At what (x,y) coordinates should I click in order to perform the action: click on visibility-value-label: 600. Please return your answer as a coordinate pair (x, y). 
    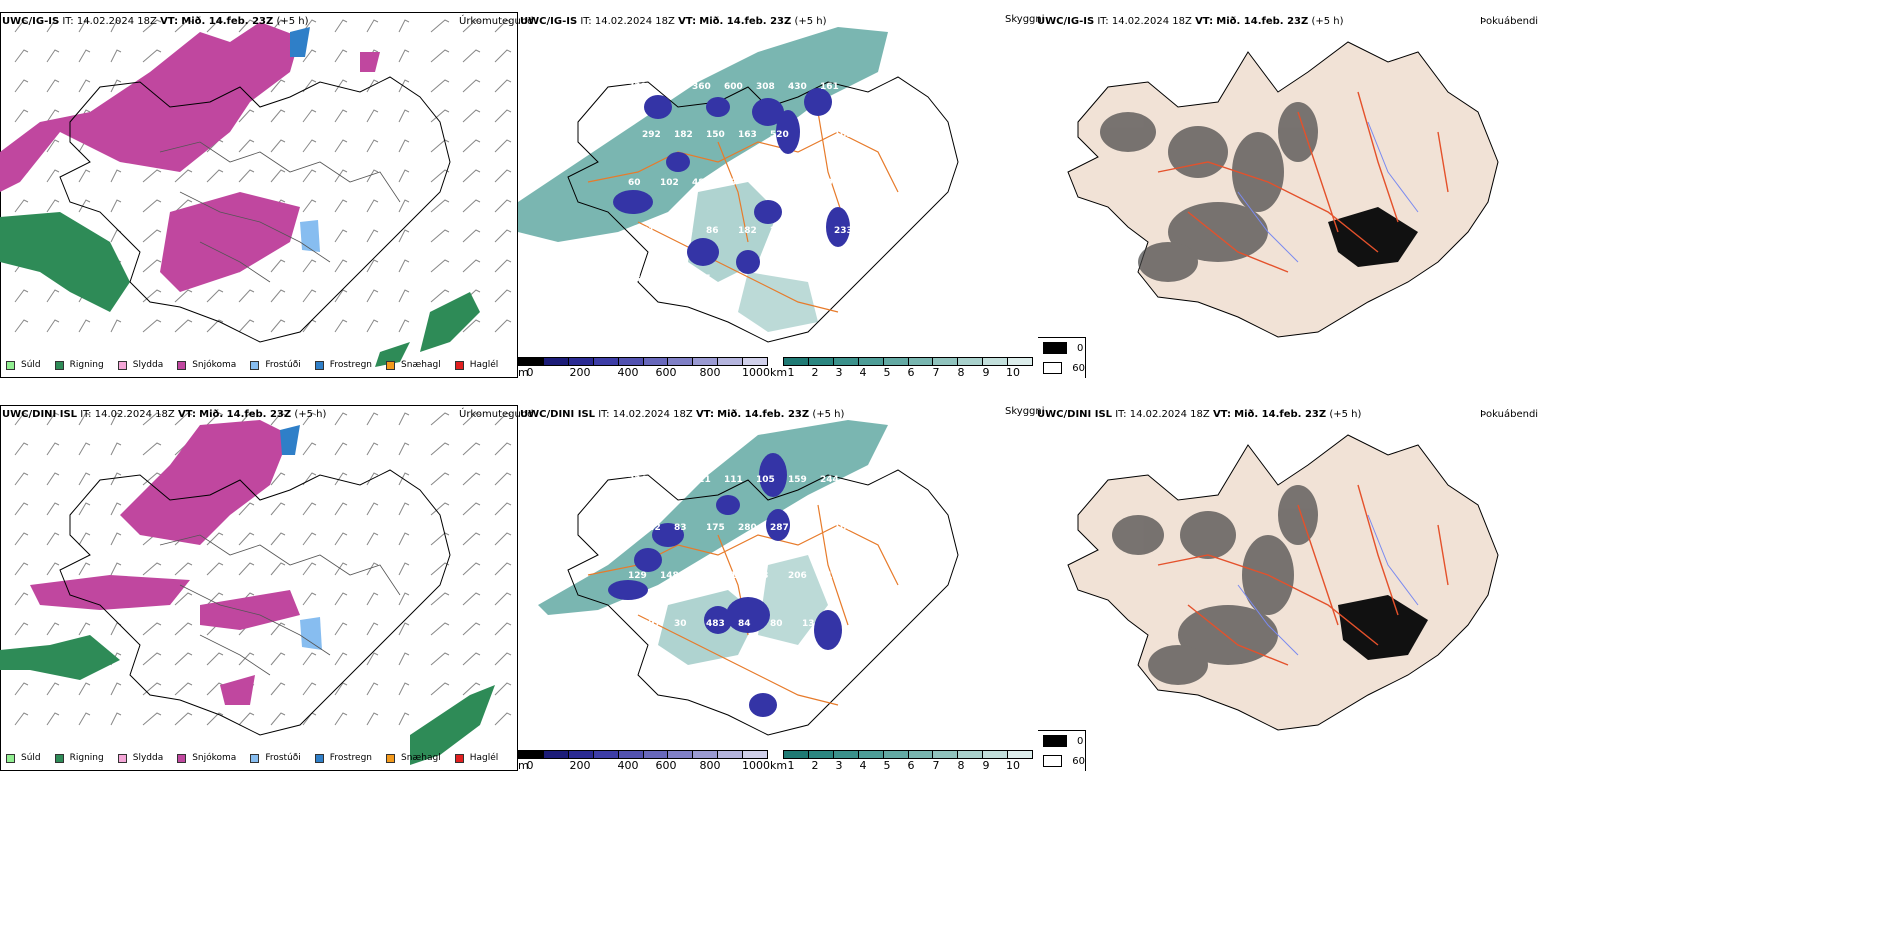
    Looking at the image, I should click on (733, 87).